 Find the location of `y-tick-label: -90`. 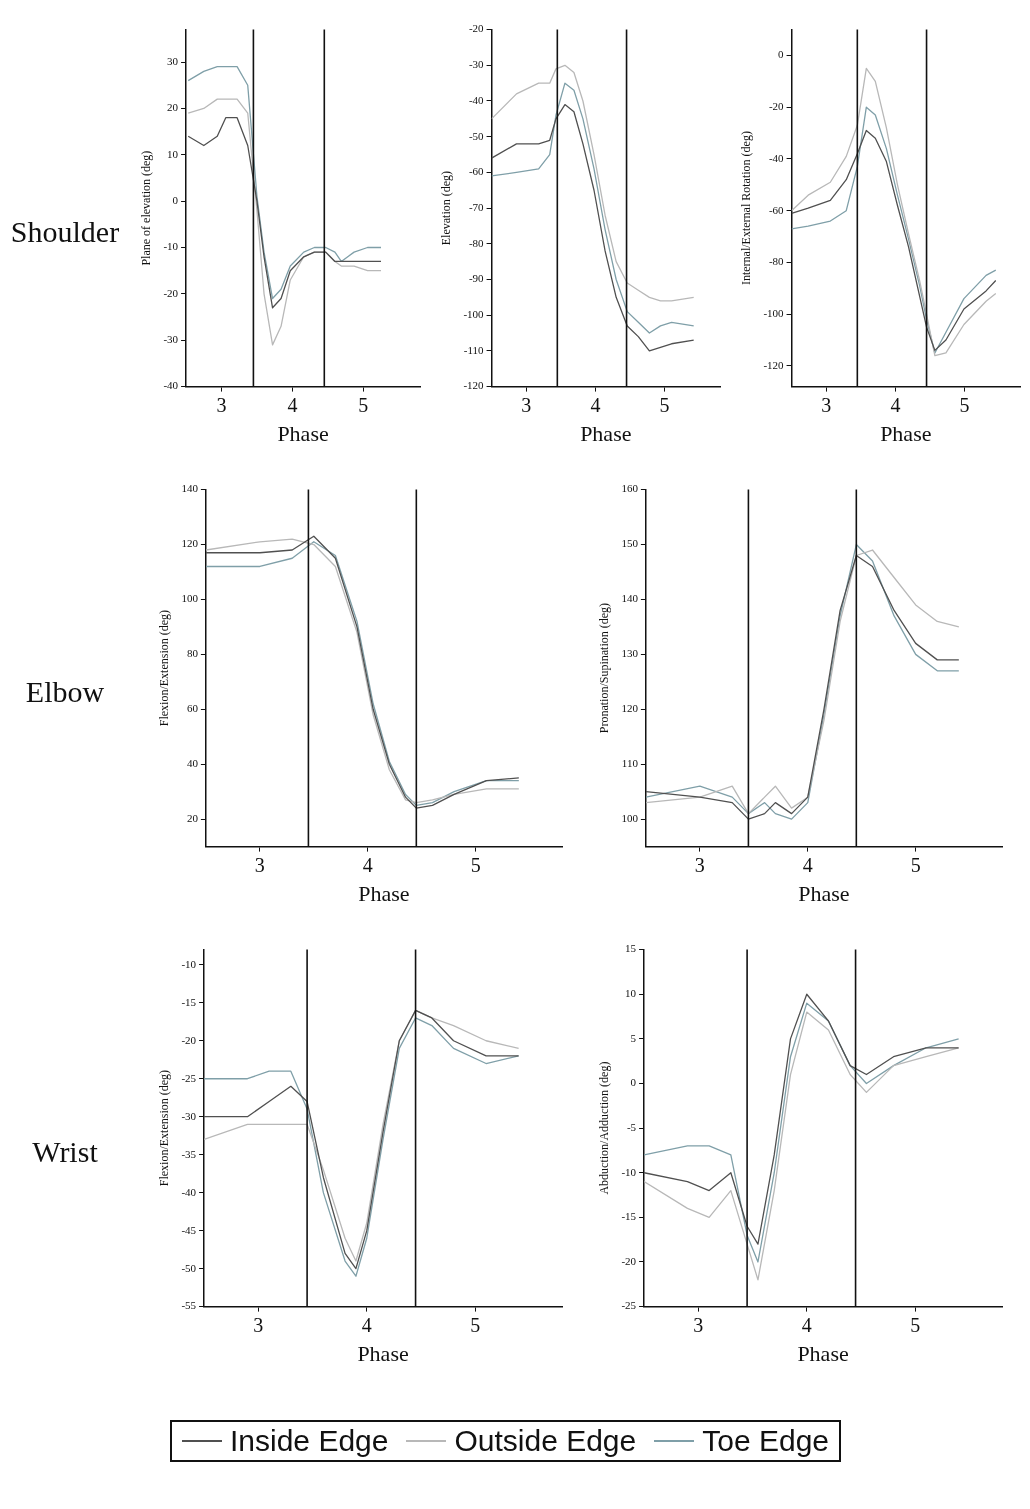

y-tick-label: -90 is located at coordinates (476, 278).